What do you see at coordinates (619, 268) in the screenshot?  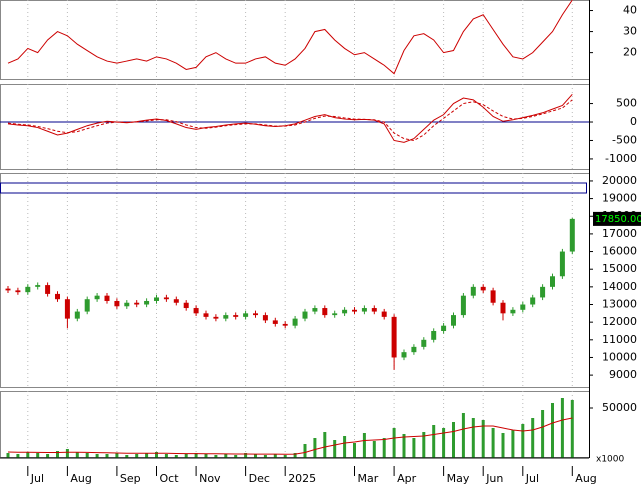 I see `y-tick-label: 15000` at bounding box center [619, 268].